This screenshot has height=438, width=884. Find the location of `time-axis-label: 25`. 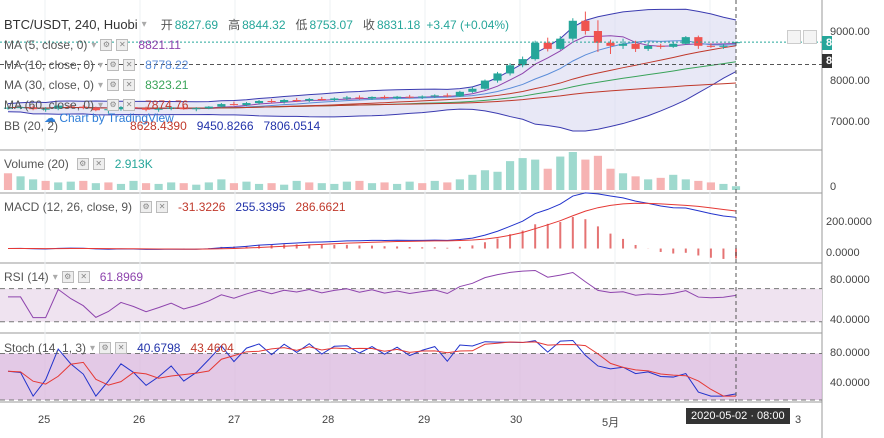

time-axis-label: 25 is located at coordinates (44, 420).